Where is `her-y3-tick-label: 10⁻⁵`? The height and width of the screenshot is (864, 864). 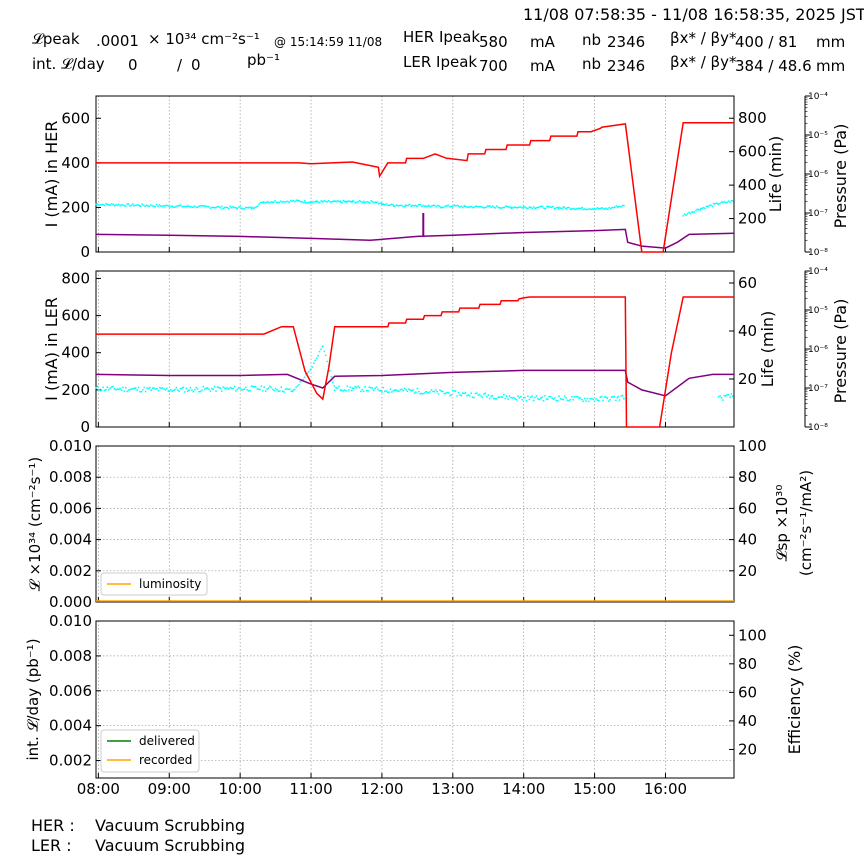 her-y3-tick-label: 10⁻⁵ is located at coordinates (818, 136).